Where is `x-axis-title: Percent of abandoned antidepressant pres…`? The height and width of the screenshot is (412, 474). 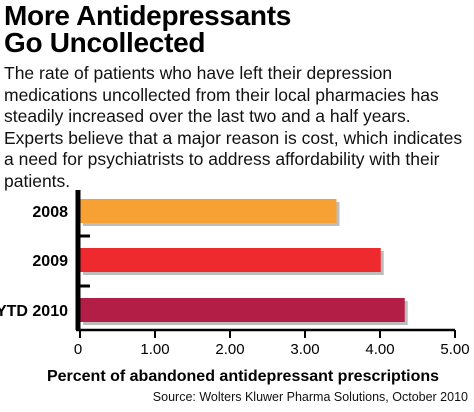 x-axis-title: Percent of abandoned antidepressant pres… is located at coordinates (243, 376).